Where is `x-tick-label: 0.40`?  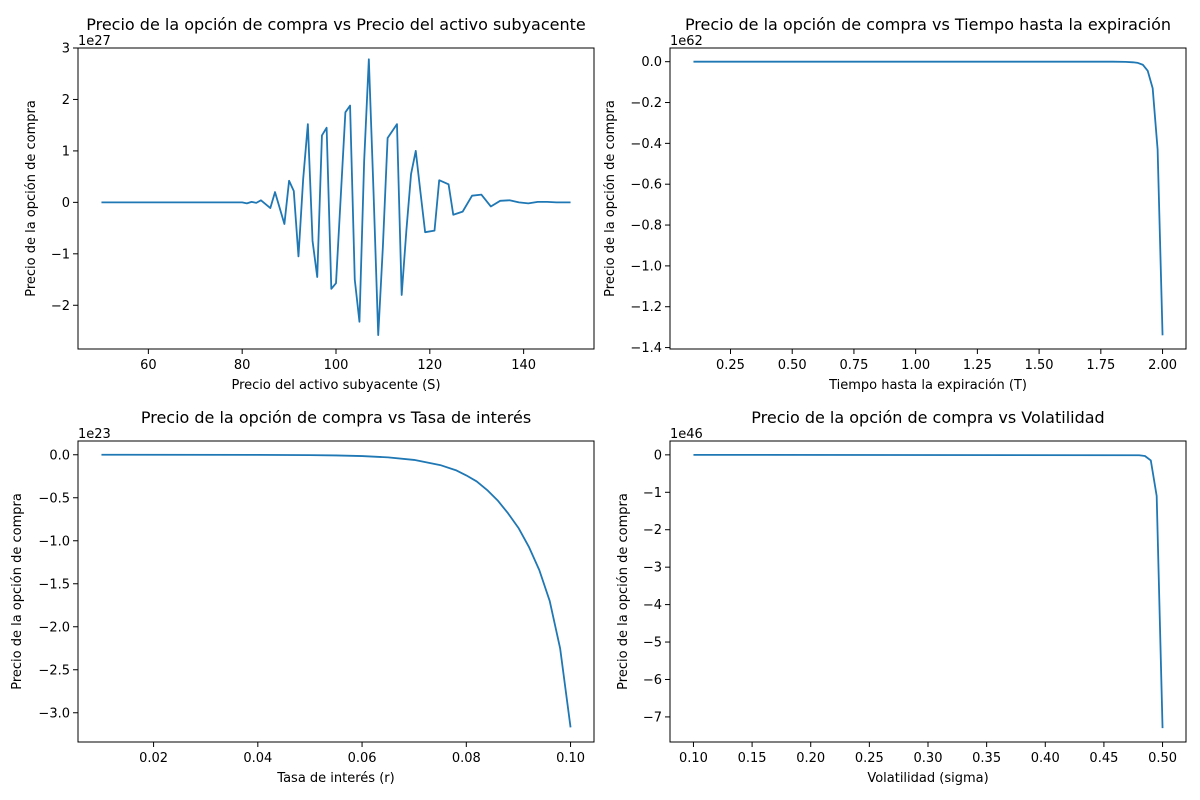 x-tick-label: 0.40 is located at coordinates (1045, 758).